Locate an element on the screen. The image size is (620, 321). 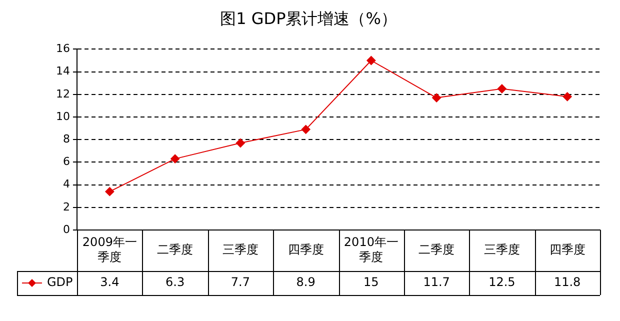
y-tick-label: 8 is located at coordinates (66, 139).